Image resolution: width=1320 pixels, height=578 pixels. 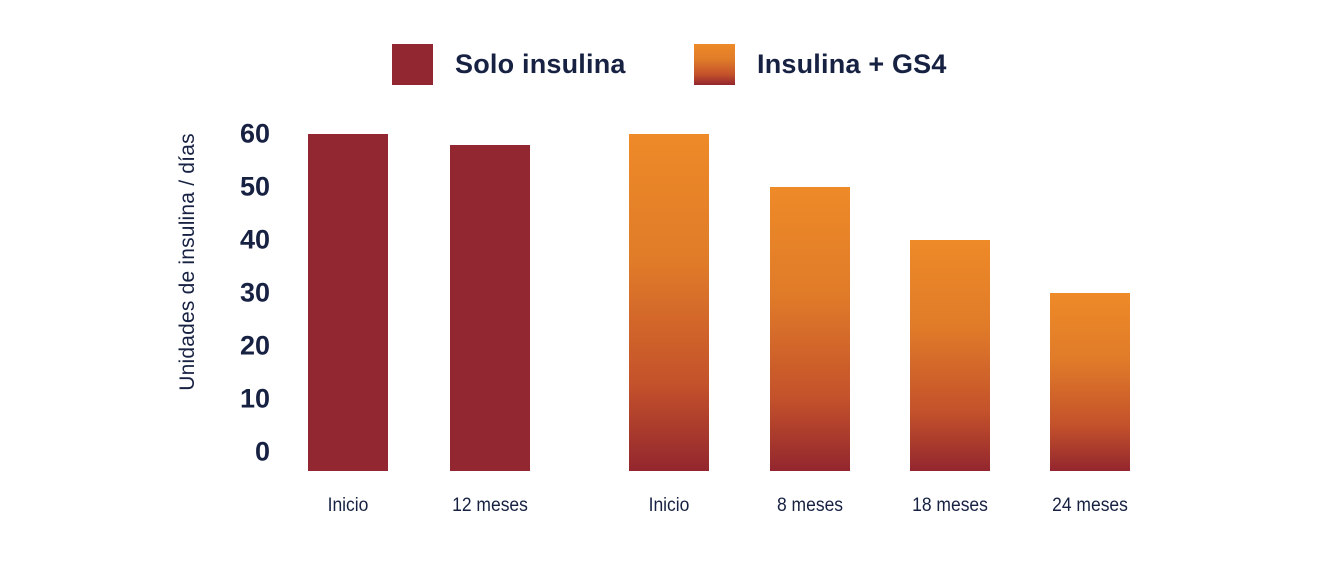 I want to click on y-tick-10: 10, so click(x=254, y=398).